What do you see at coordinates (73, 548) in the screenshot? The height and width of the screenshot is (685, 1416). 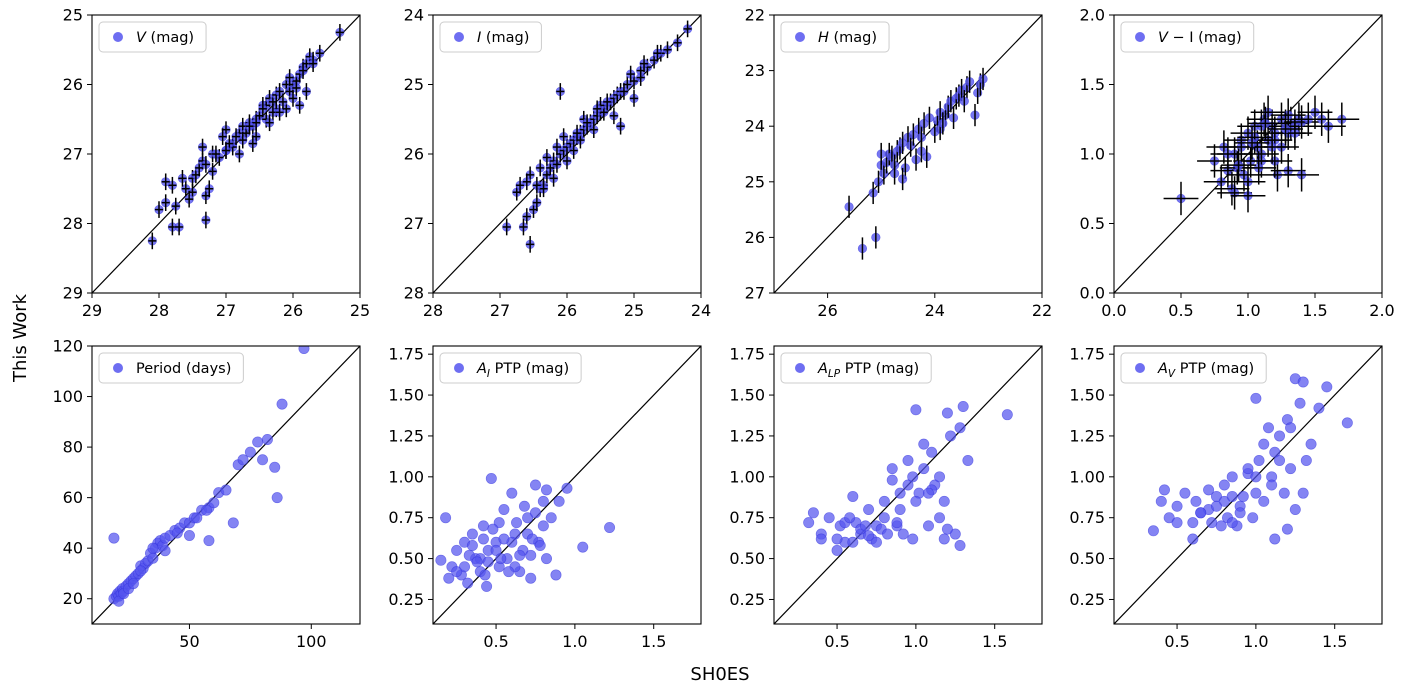 I see `y-tick-label: 40` at bounding box center [73, 548].